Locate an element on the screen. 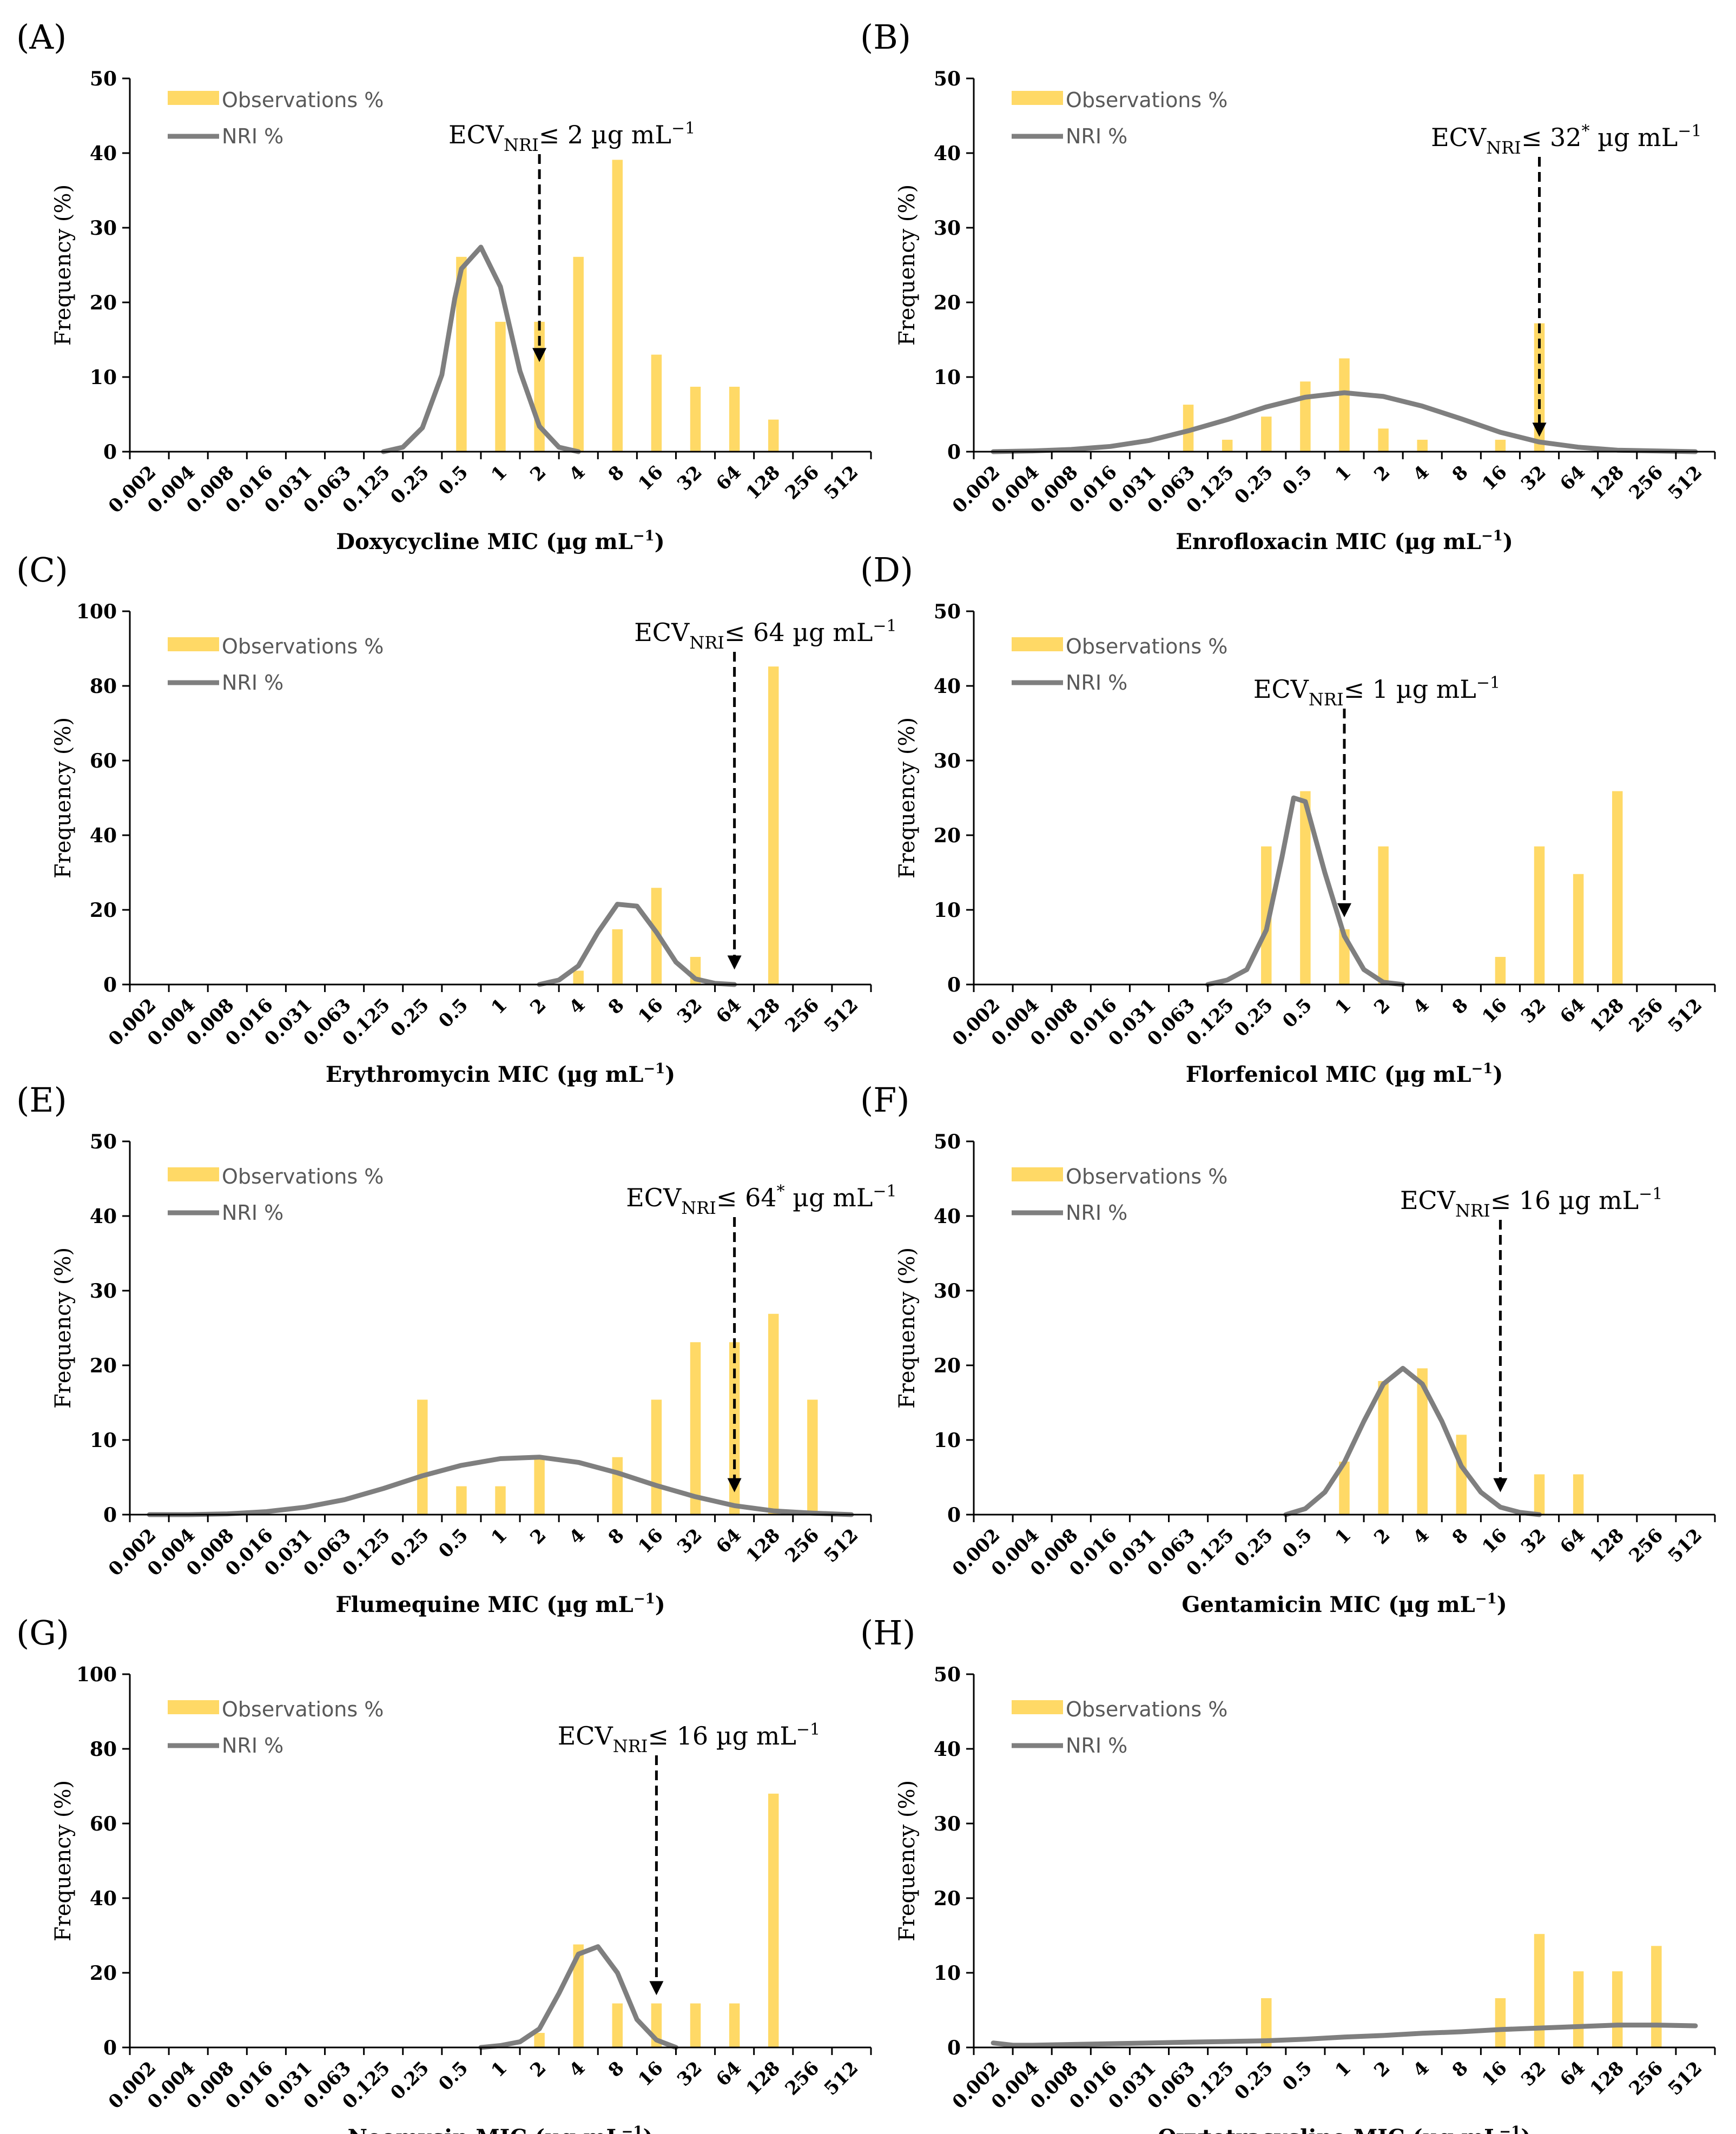  panel-label: (H) is located at coordinates (887, 1633).